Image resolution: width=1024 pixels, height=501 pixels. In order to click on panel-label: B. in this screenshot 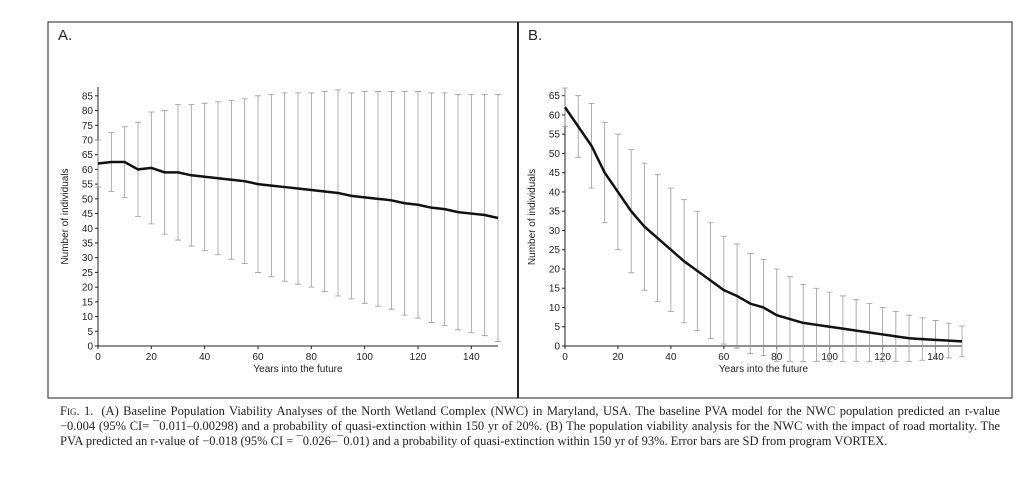, I will do `click(535, 35)`.